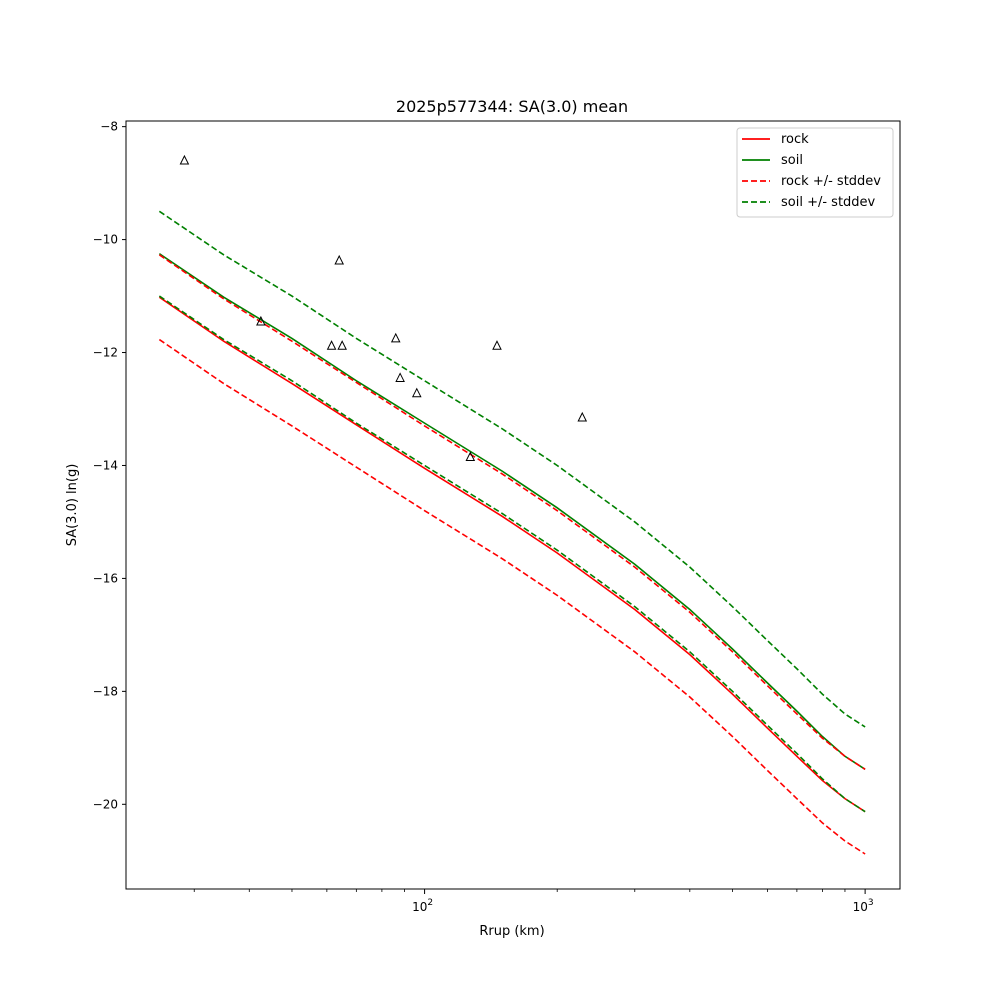 The height and width of the screenshot is (1000, 1000). I want to click on legend-label-1: soil, so click(792, 160).